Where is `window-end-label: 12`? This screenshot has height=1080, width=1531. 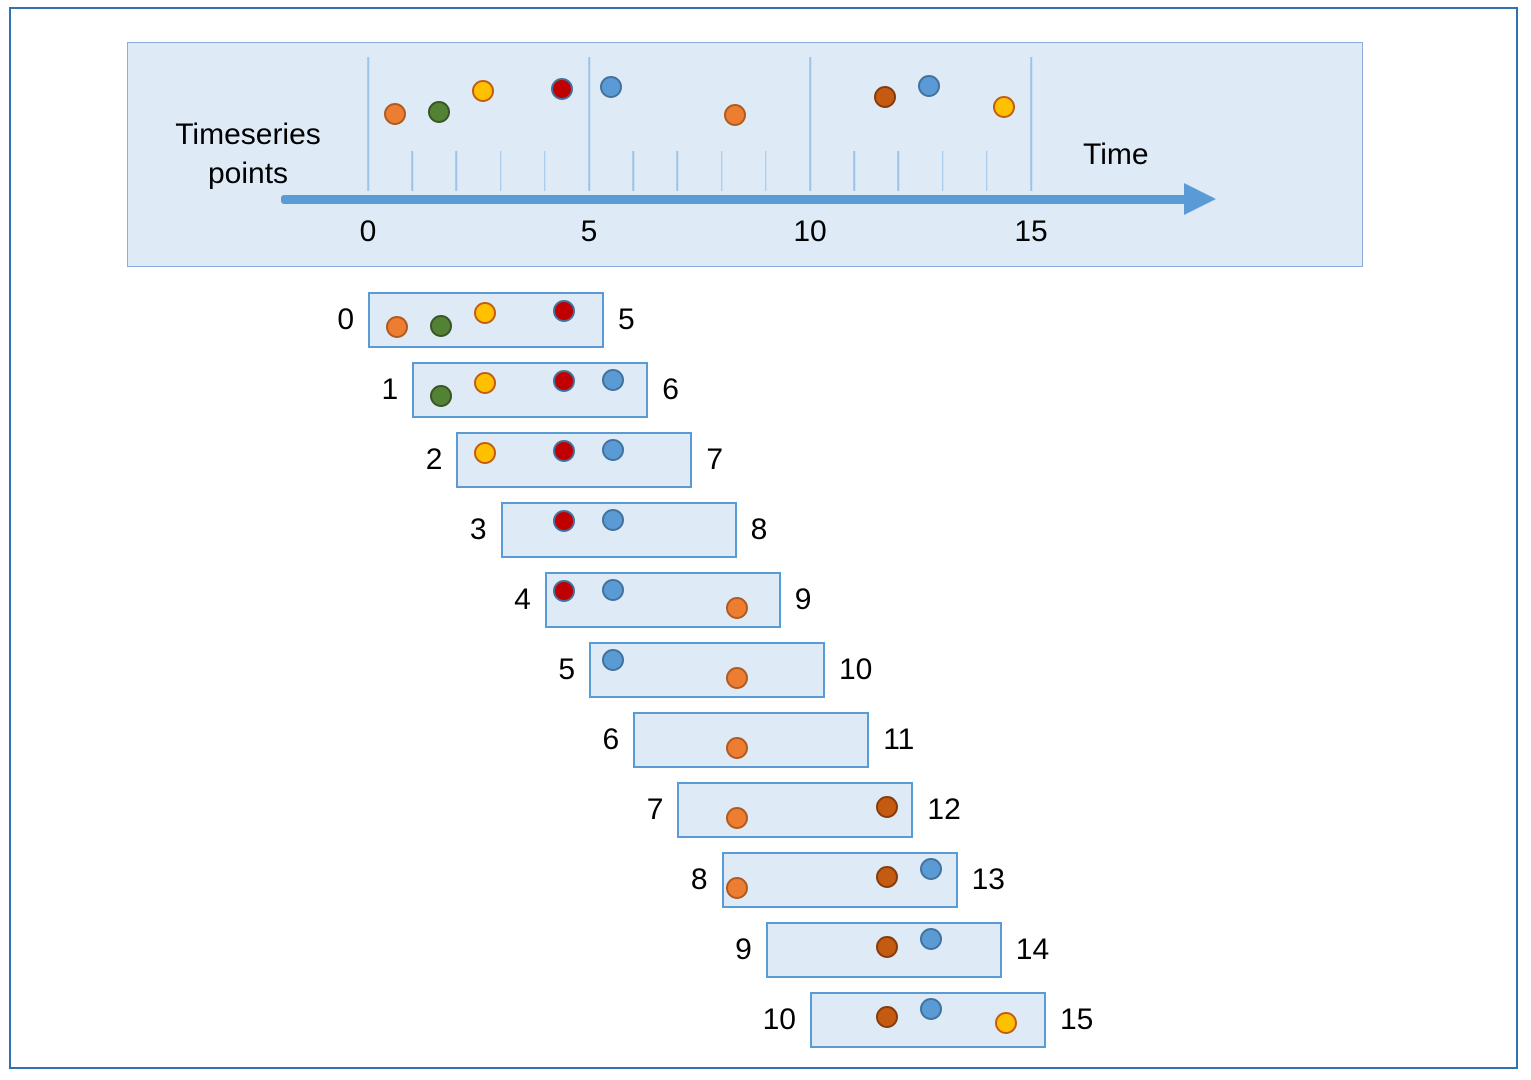 window-end-label: 12 is located at coordinates (944, 809).